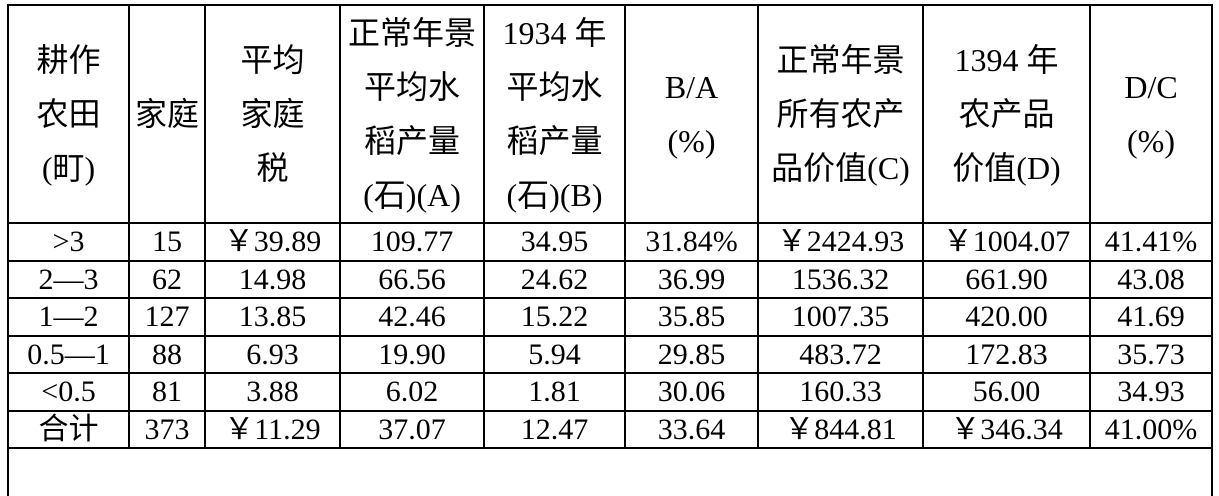 The width and height of the screenshot is (1219, 496). I want to click on header-line: 价值(D), so click(1006, 168).